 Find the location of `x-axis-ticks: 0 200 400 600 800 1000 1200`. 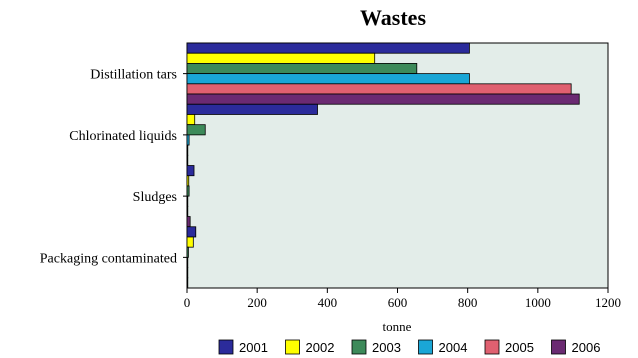

x-axis-ticks: 0 200 400 600 800 1000 1200 is located at coordinates (402, 299).